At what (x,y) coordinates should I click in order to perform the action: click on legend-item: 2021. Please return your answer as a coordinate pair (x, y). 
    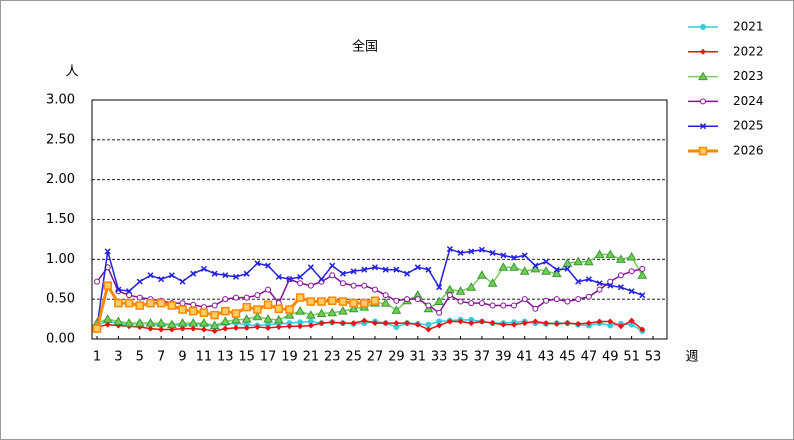
    Looking at the image, I should click on (726, 27).